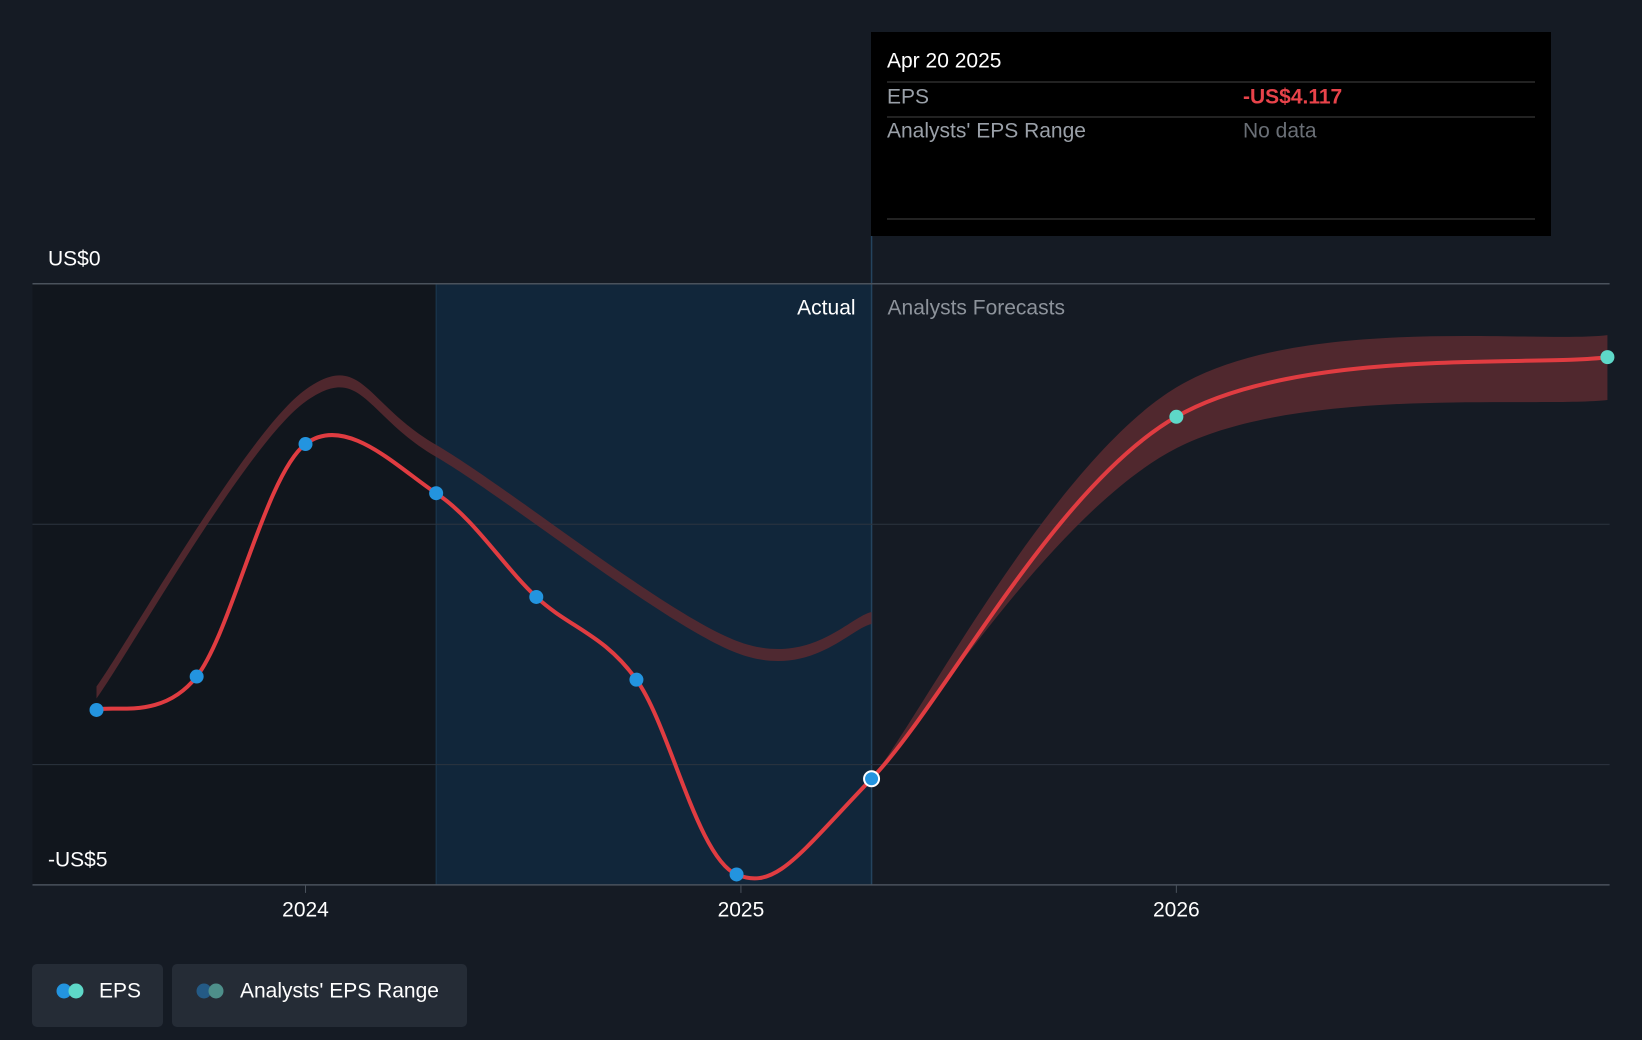 This screenshot has width=1642, height=1040. Describe the element at coordinates (908, 97) in the screenshot. I see `tooltip-label: EPS` at that location.